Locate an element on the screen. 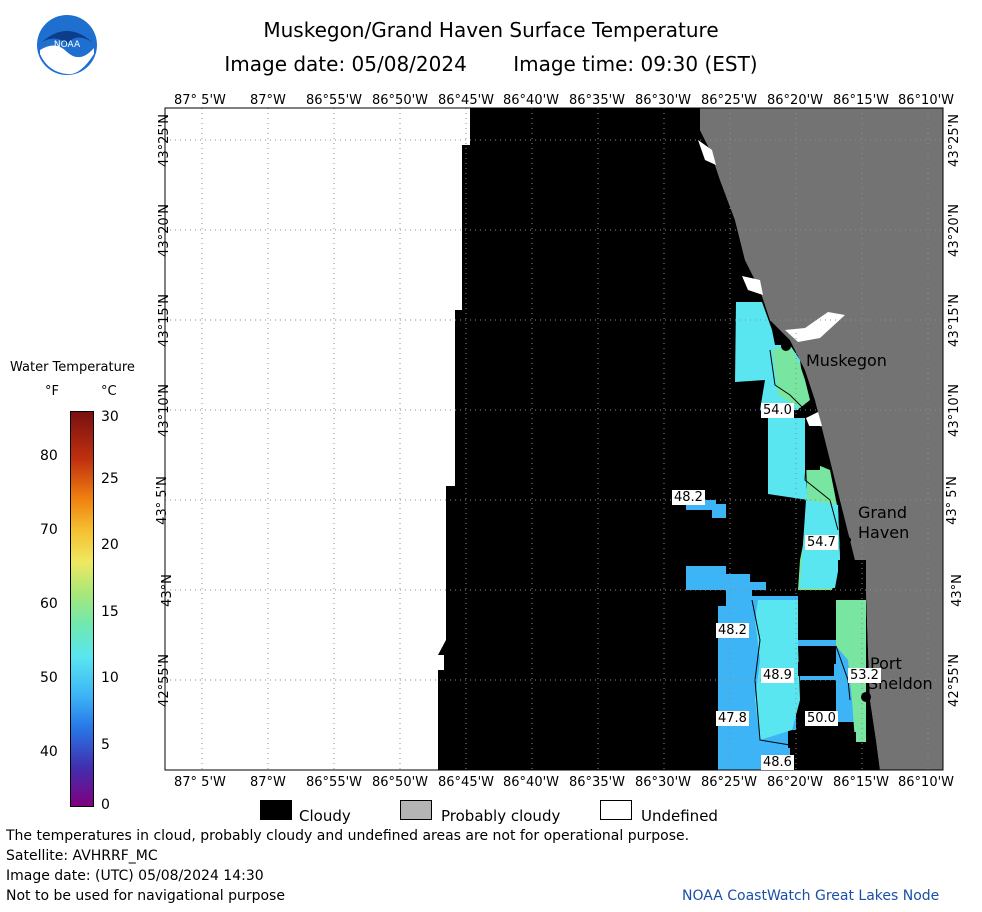  legend-c-tick: 20 is located at coordinates (110, 545).